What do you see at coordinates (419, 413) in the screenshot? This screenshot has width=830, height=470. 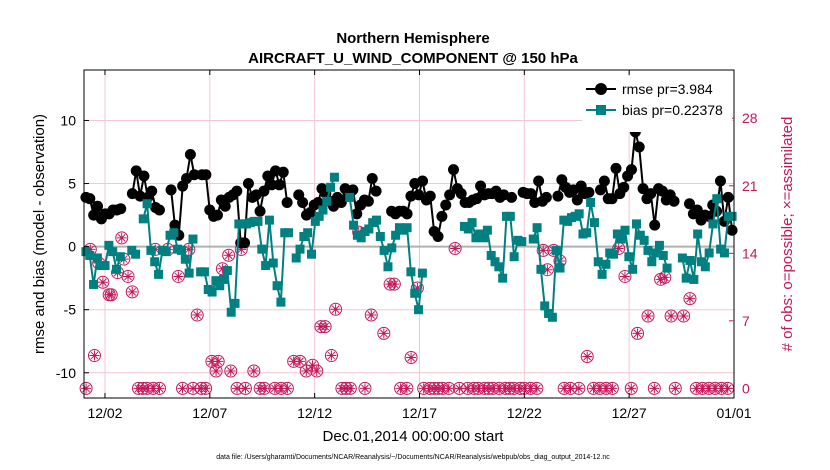 I see `x-tick-label-3: 12/17` at bounding box center [419, 413].